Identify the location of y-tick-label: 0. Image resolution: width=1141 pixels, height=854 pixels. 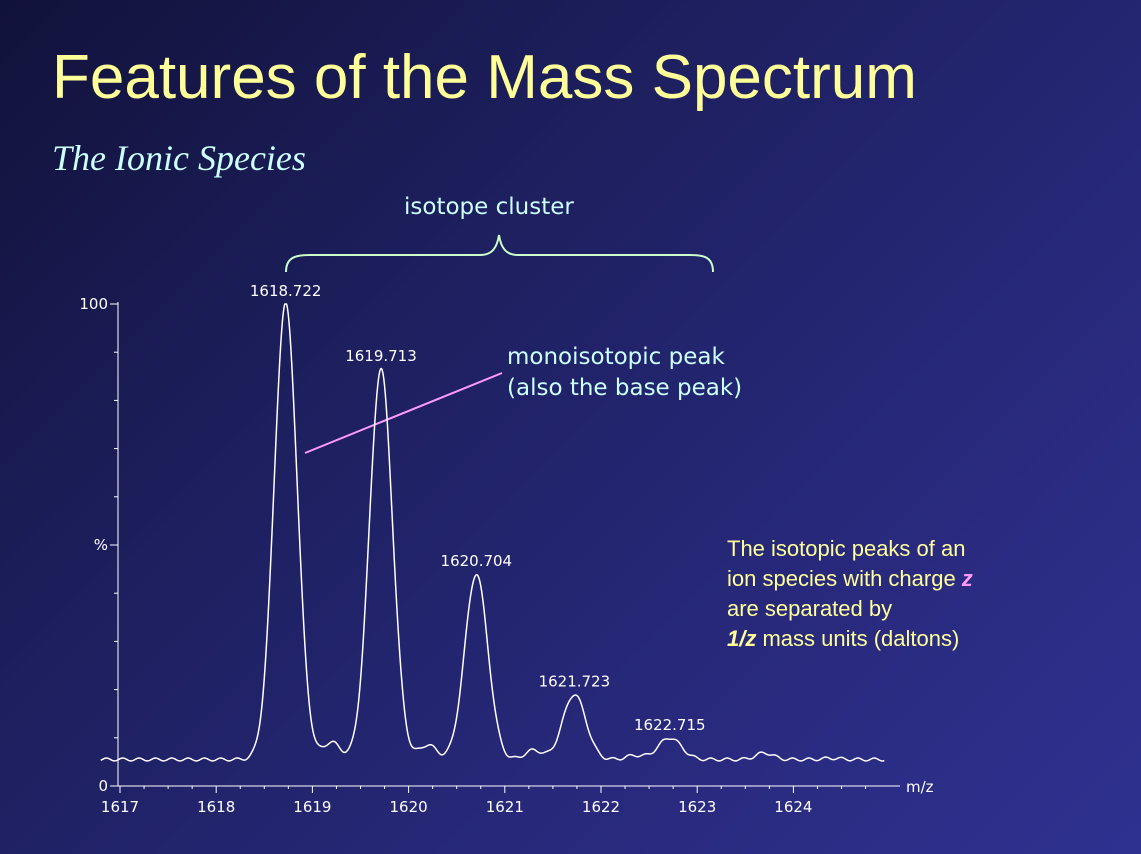
(103, 786).